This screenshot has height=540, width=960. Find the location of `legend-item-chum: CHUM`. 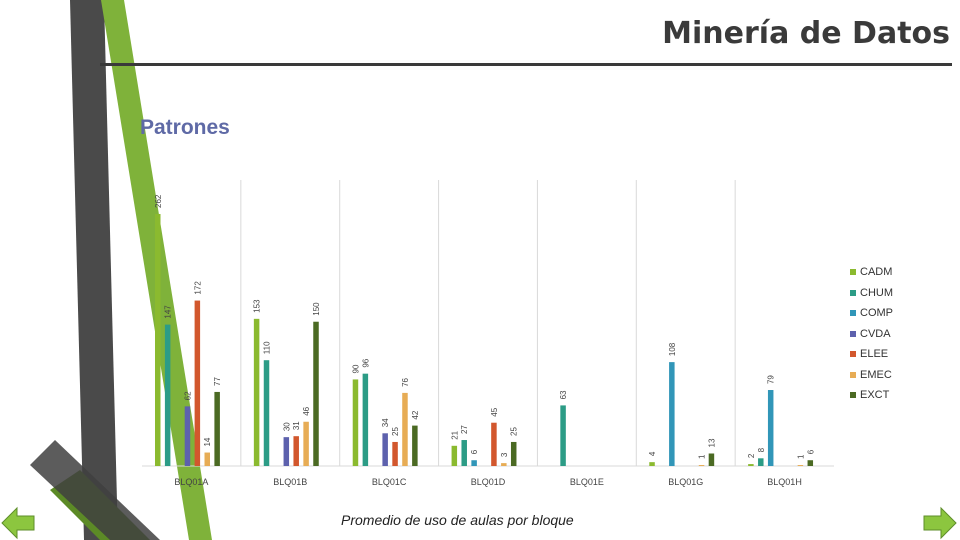

legend-item-chum: CHUM is located at coordinates (871, 293).